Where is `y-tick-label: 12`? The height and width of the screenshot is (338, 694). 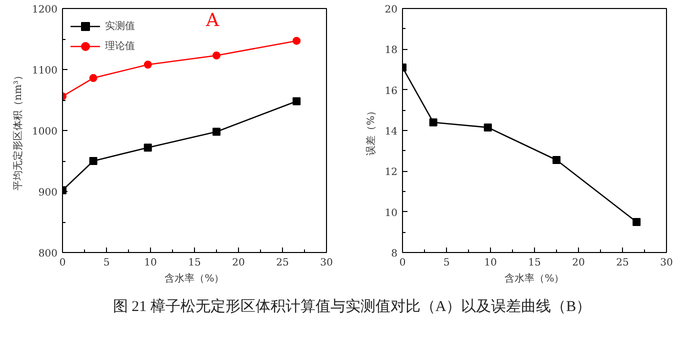 y-tick-label: 12 is located at coordinates (391, 172).